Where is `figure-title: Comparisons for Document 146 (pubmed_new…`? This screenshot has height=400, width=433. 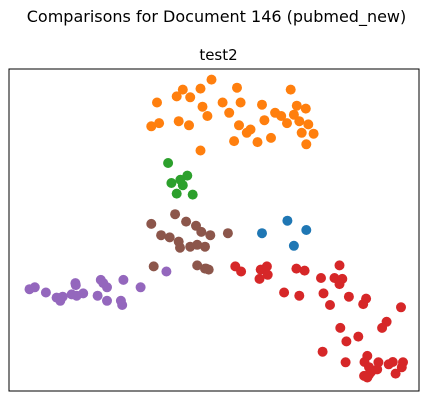
figure-title: Comparisons for Document 146 (pubmed_new… is located at coordinates (217, 17).